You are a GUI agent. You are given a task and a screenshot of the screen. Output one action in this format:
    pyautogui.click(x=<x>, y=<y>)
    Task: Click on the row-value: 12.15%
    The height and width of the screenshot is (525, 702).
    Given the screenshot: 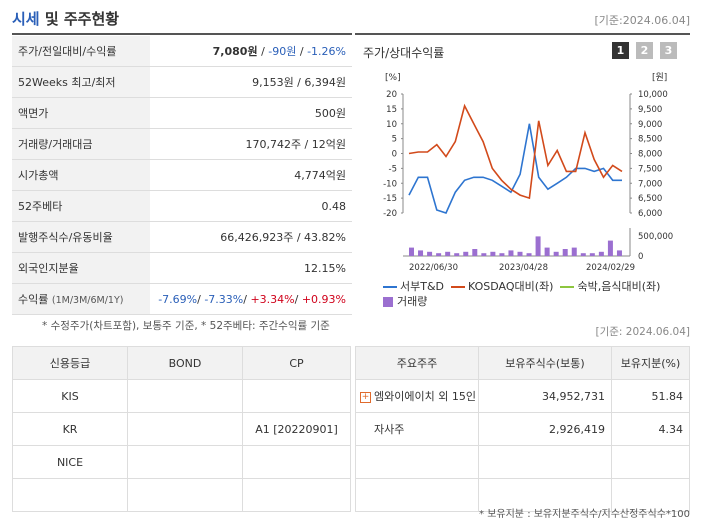 What is the action you would take?
    pyautogui.click(x=251, y=268)
    